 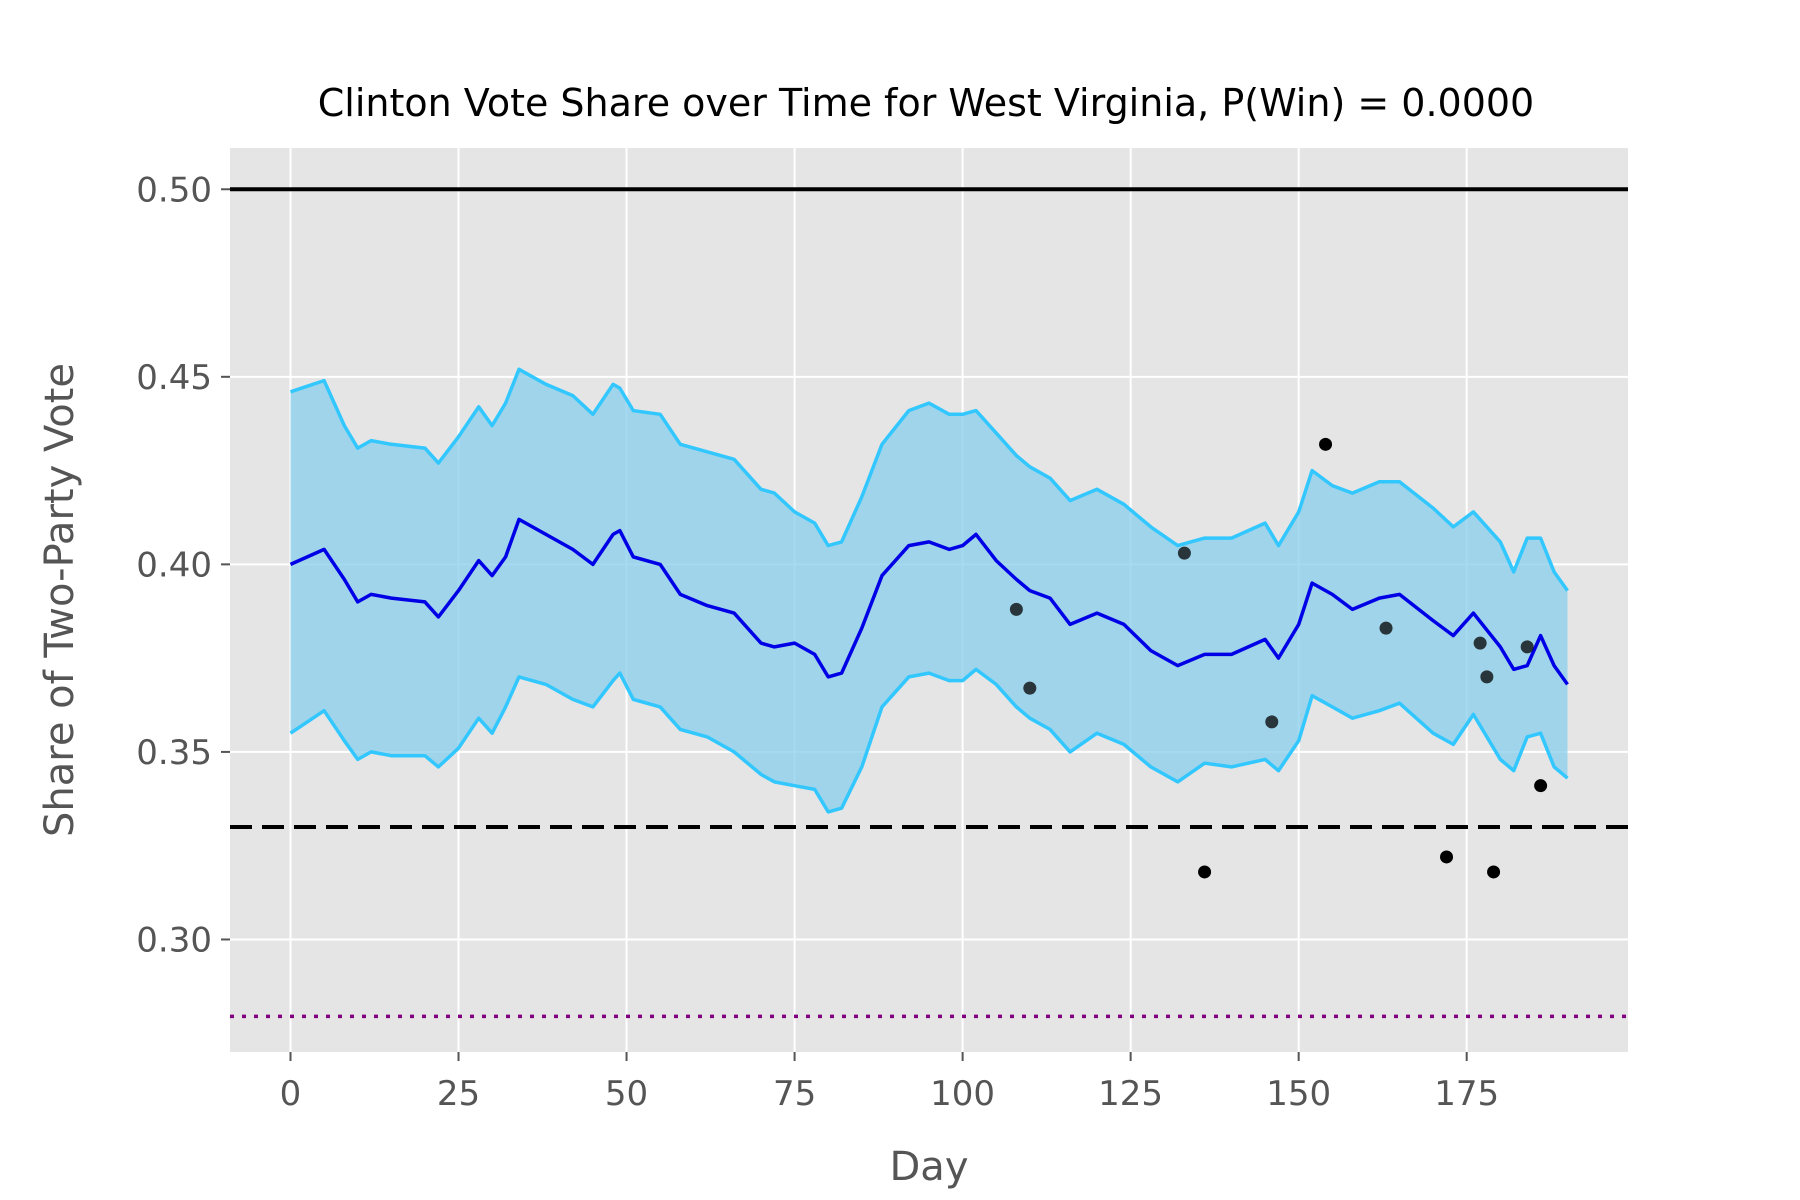 I want to click on y-axis-ticks: 0.30 0.35 0.40 0.45 0.50, so click(x=183, y=565).